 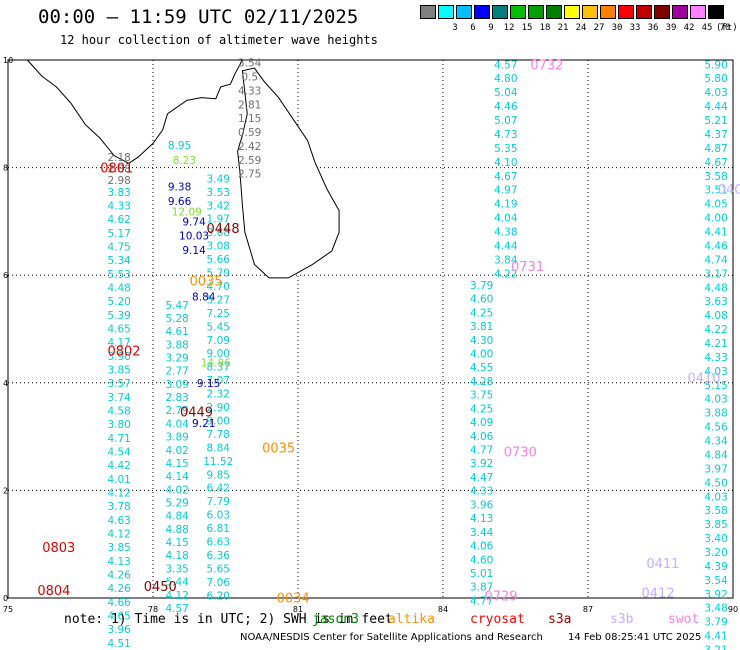 I want to click on wave-height-value: 8.84, so click(x=204, y=298).